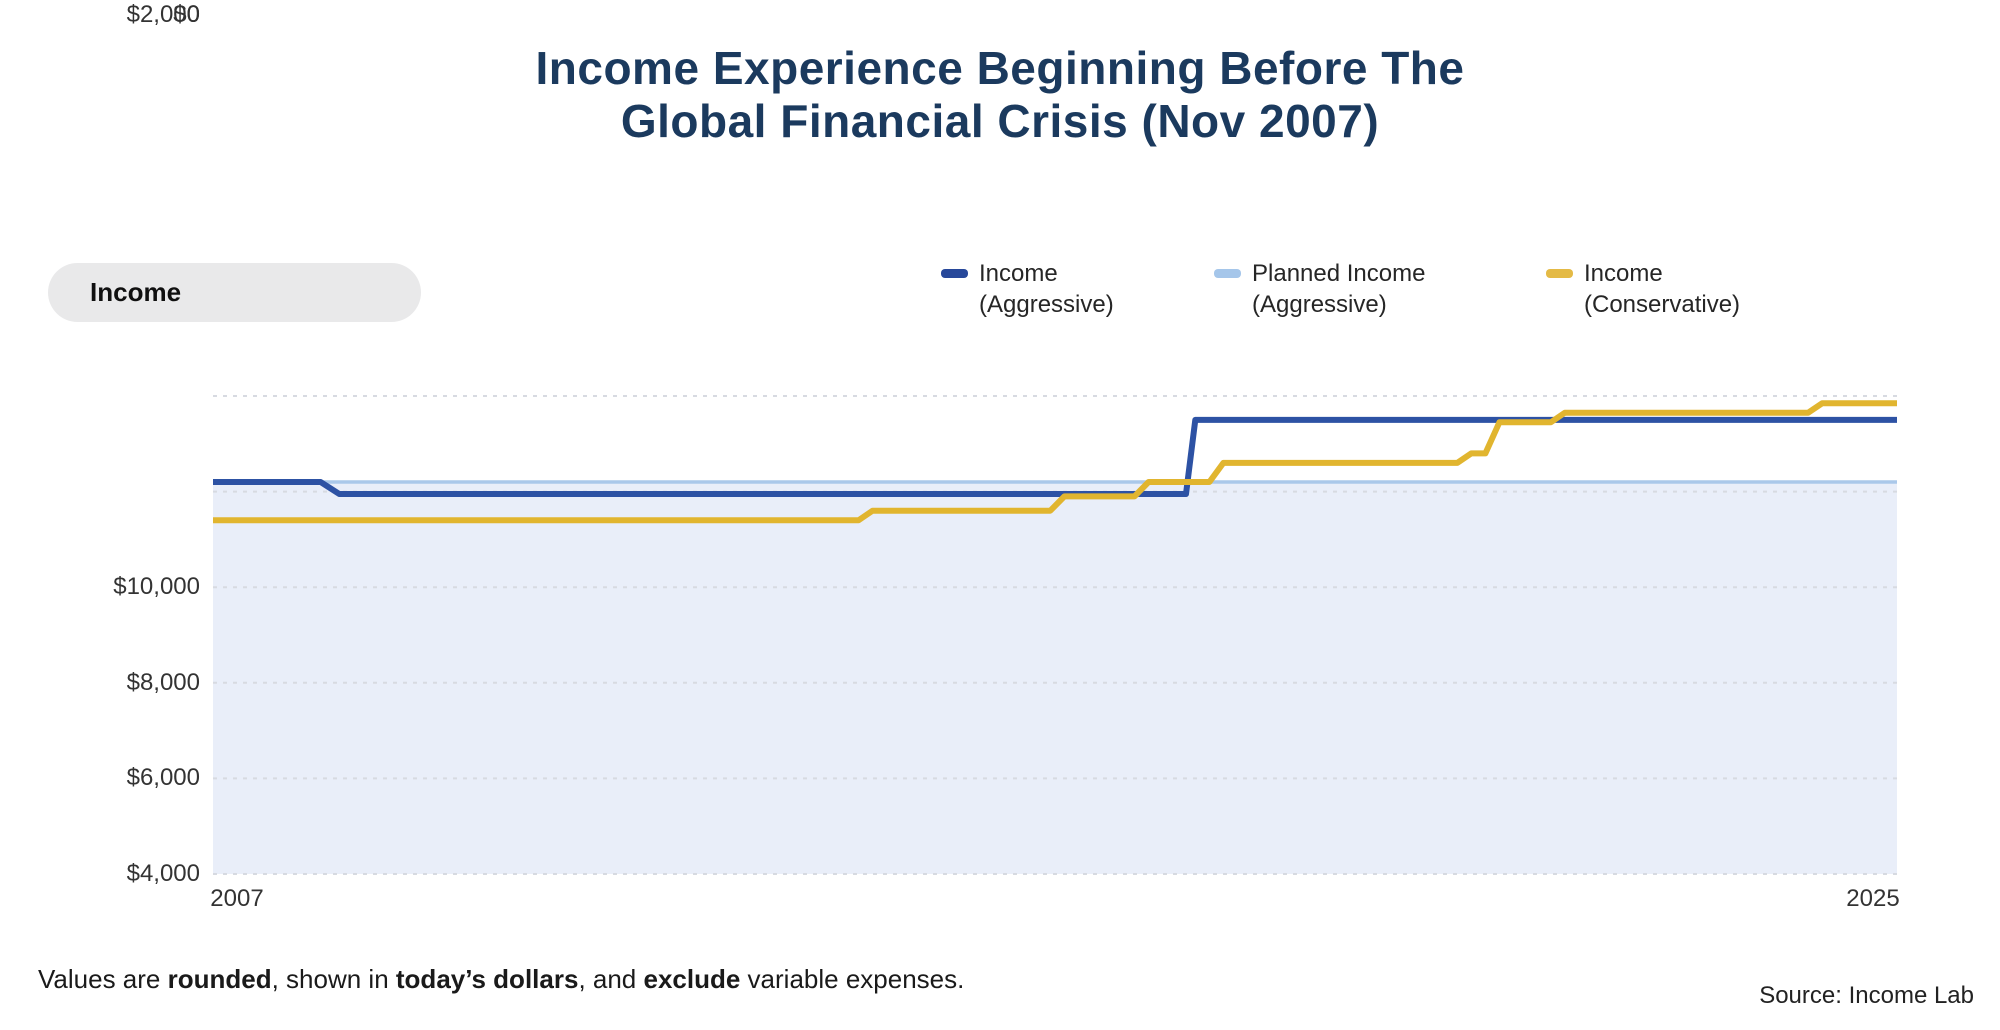  I want to click on legend-item-income-aggressive: Income (Aggressive), so click(1027, 289).